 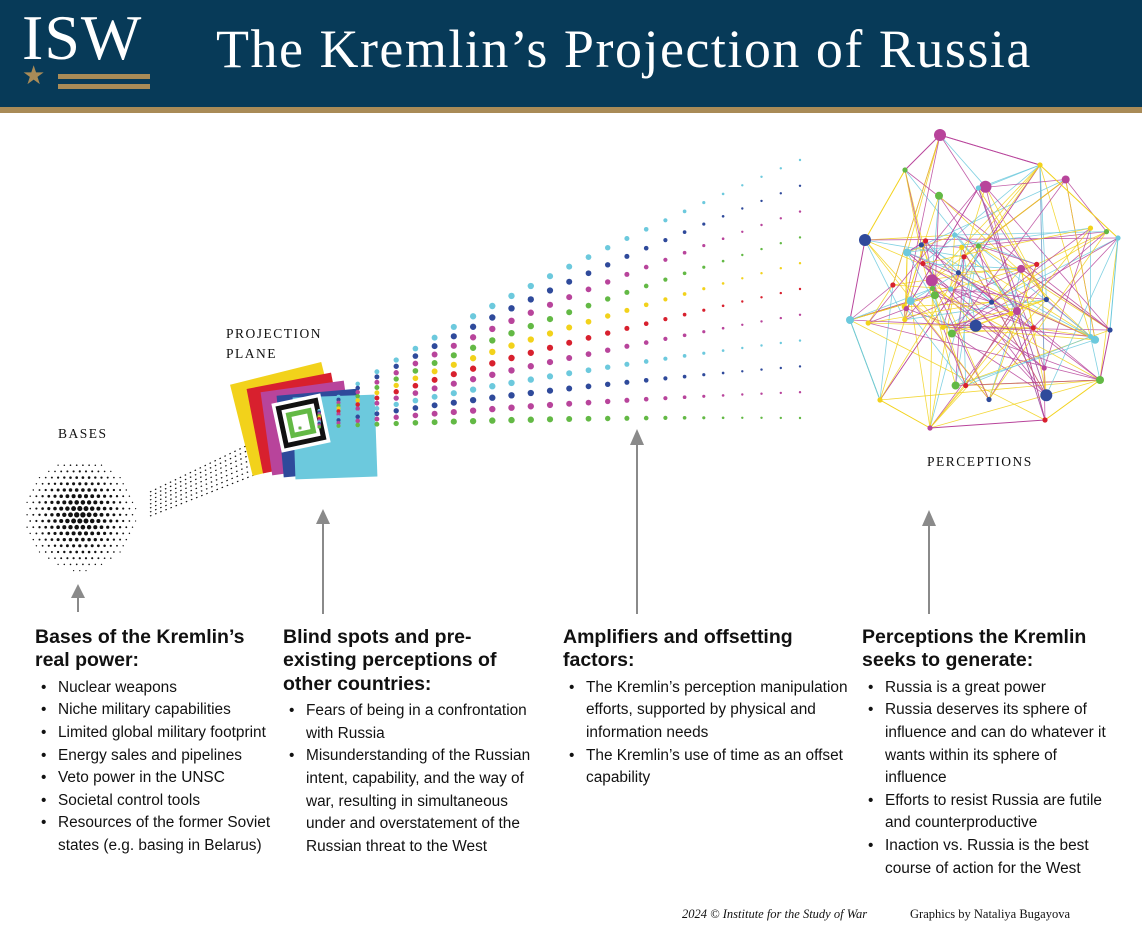 What do you see at coordinates (571, 53) in the screenshot?
I see `header-banner: ISW ★ The Kremlin’s Projection of Russia` at bounding box center [571, 53].